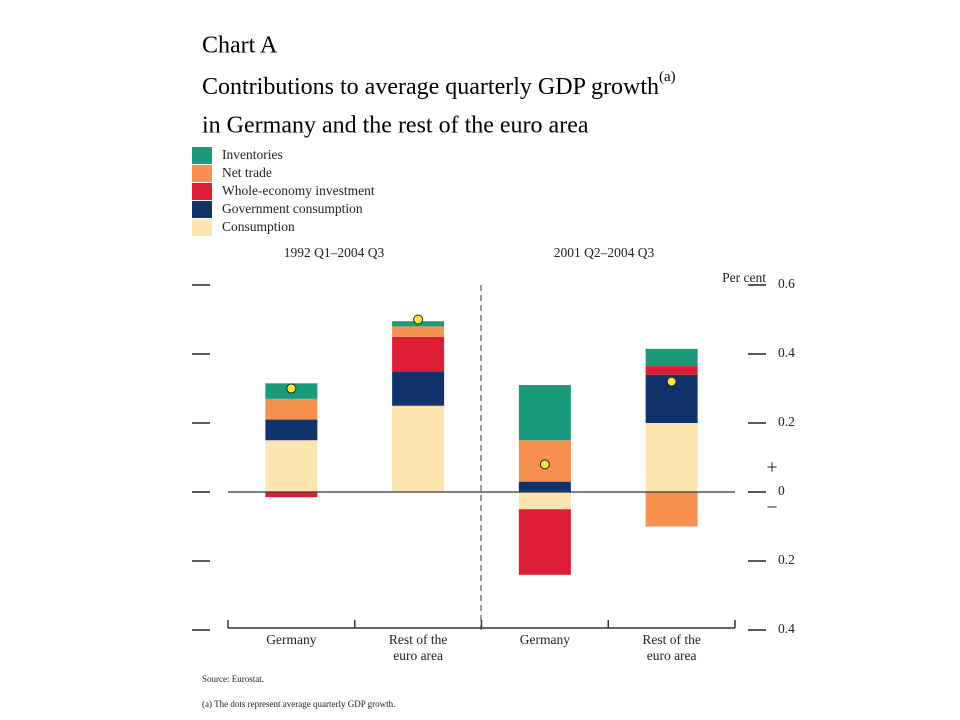  What do you see at coordinates (233, 679) in the screenshot?
I see `source: Source: Eurostat.` at bounding box center [233, 679].